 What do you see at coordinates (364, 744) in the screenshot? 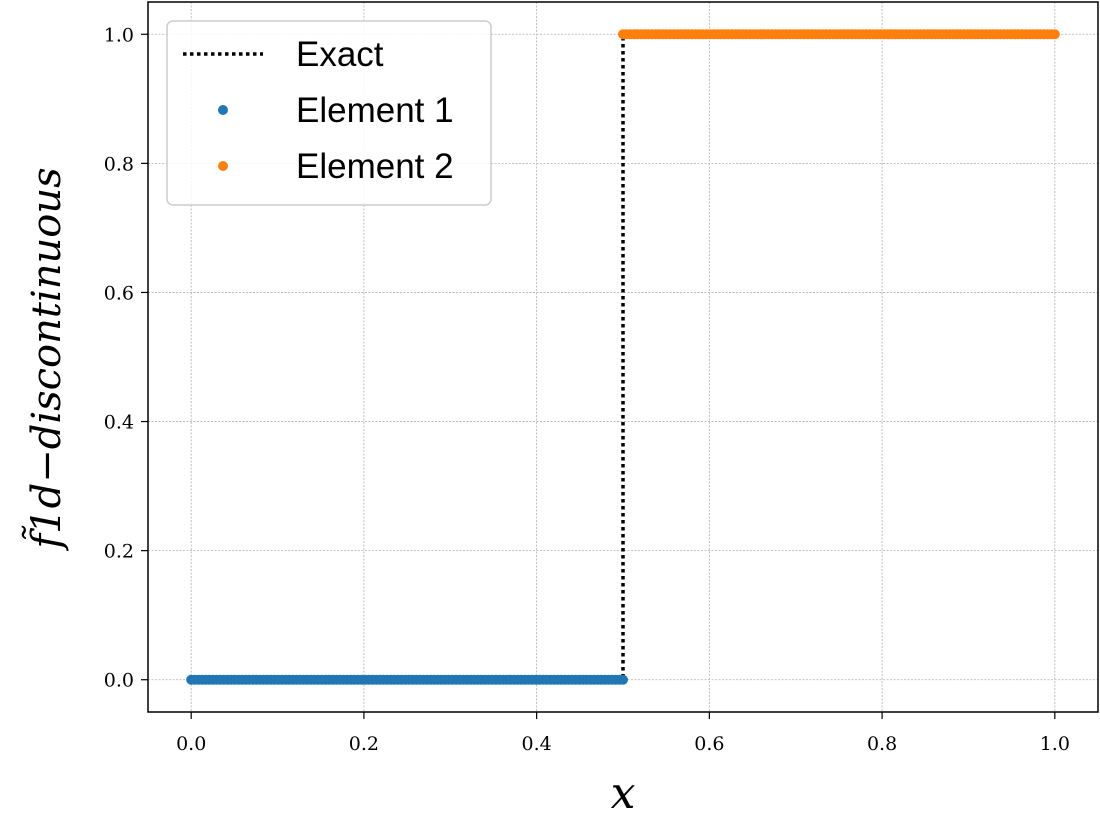
I see `x-tick-label: 0.2` at bounding box center [364, 744].